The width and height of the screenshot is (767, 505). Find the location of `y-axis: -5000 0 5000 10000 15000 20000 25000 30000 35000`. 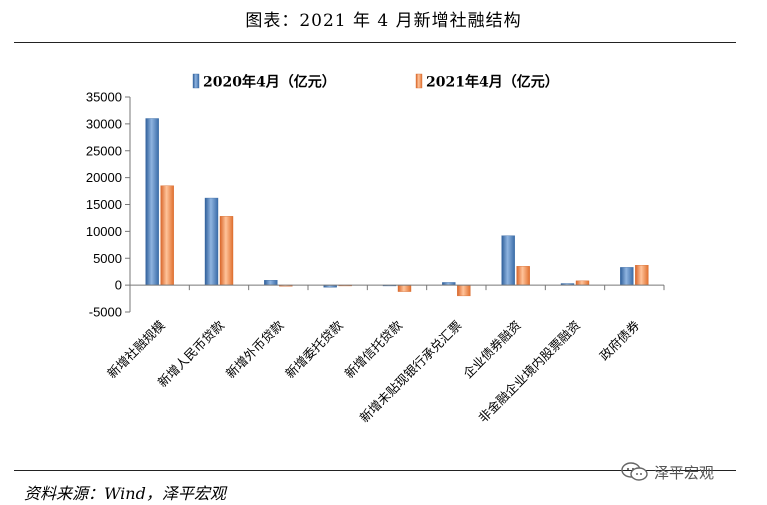

y-axis: -5000 0 5000 10000 15000 20000 25000 30000 35000 is located at coordinates (108, 205).